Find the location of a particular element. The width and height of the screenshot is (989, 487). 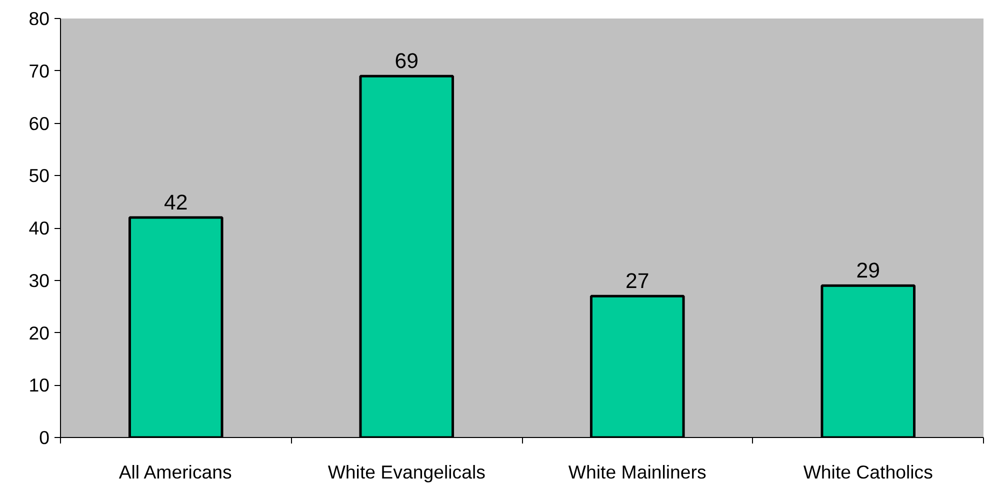

y-tick-label: 0 is located at coordinates (44, 437).